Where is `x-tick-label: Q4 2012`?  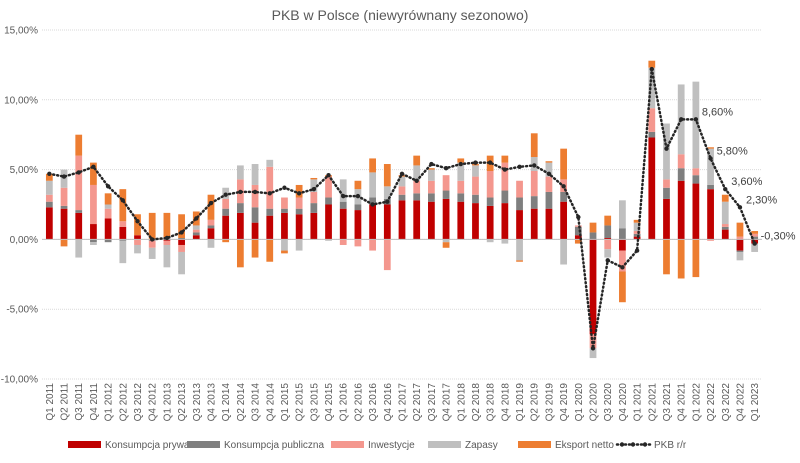
x-tick-label: Q4 2012 is located at coordinates (153, 402).